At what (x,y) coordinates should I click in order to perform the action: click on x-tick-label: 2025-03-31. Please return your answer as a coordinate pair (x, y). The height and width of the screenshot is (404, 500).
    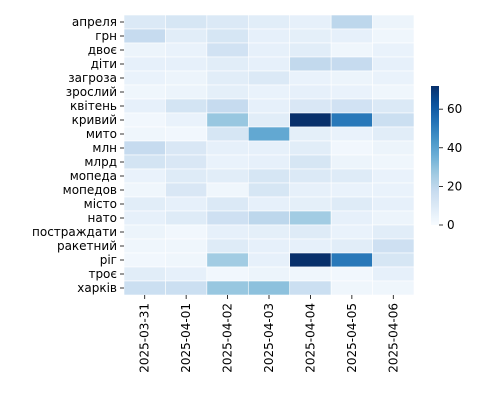
    Looking at the image, I should click on (145, 338).